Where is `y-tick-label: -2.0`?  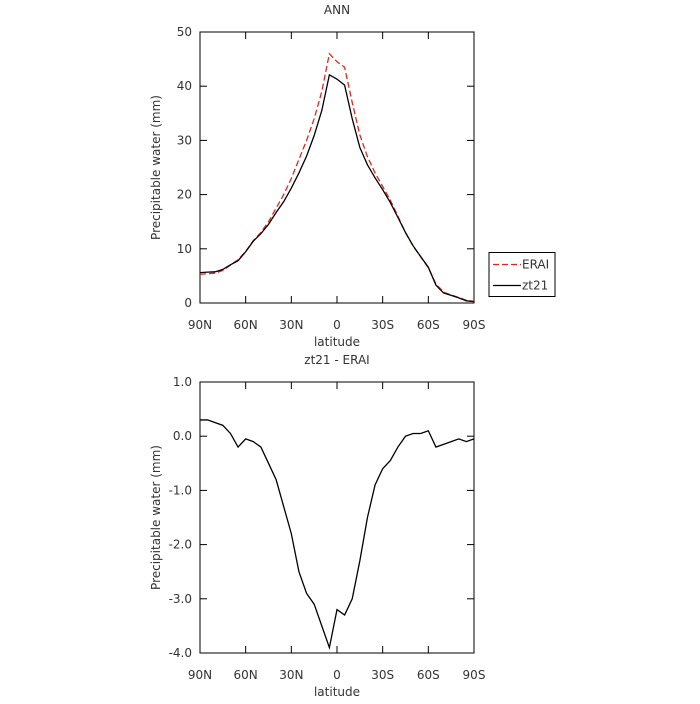
y-tick-label: -2.0 is located at coordinates (180, 545).